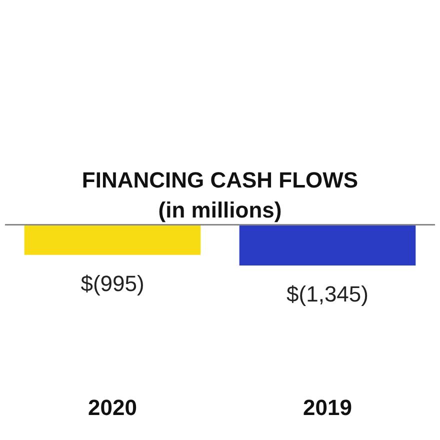 Image resolution: width=440 pixels, height=440 pixels. I want to click on x-tick-label: 2019, so click(327, 407).